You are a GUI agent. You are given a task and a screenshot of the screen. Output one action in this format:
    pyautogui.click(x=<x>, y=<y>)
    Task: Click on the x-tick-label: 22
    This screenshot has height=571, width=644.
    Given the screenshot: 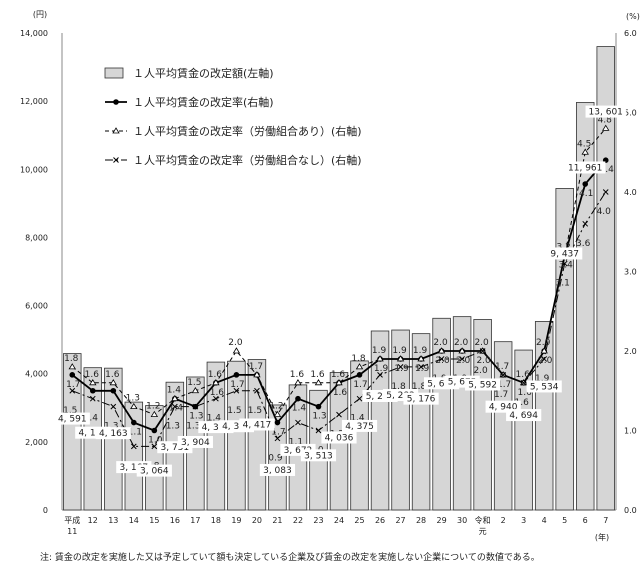 What is the action you would take?
    pyautogui.click(x=298, y=520)
    